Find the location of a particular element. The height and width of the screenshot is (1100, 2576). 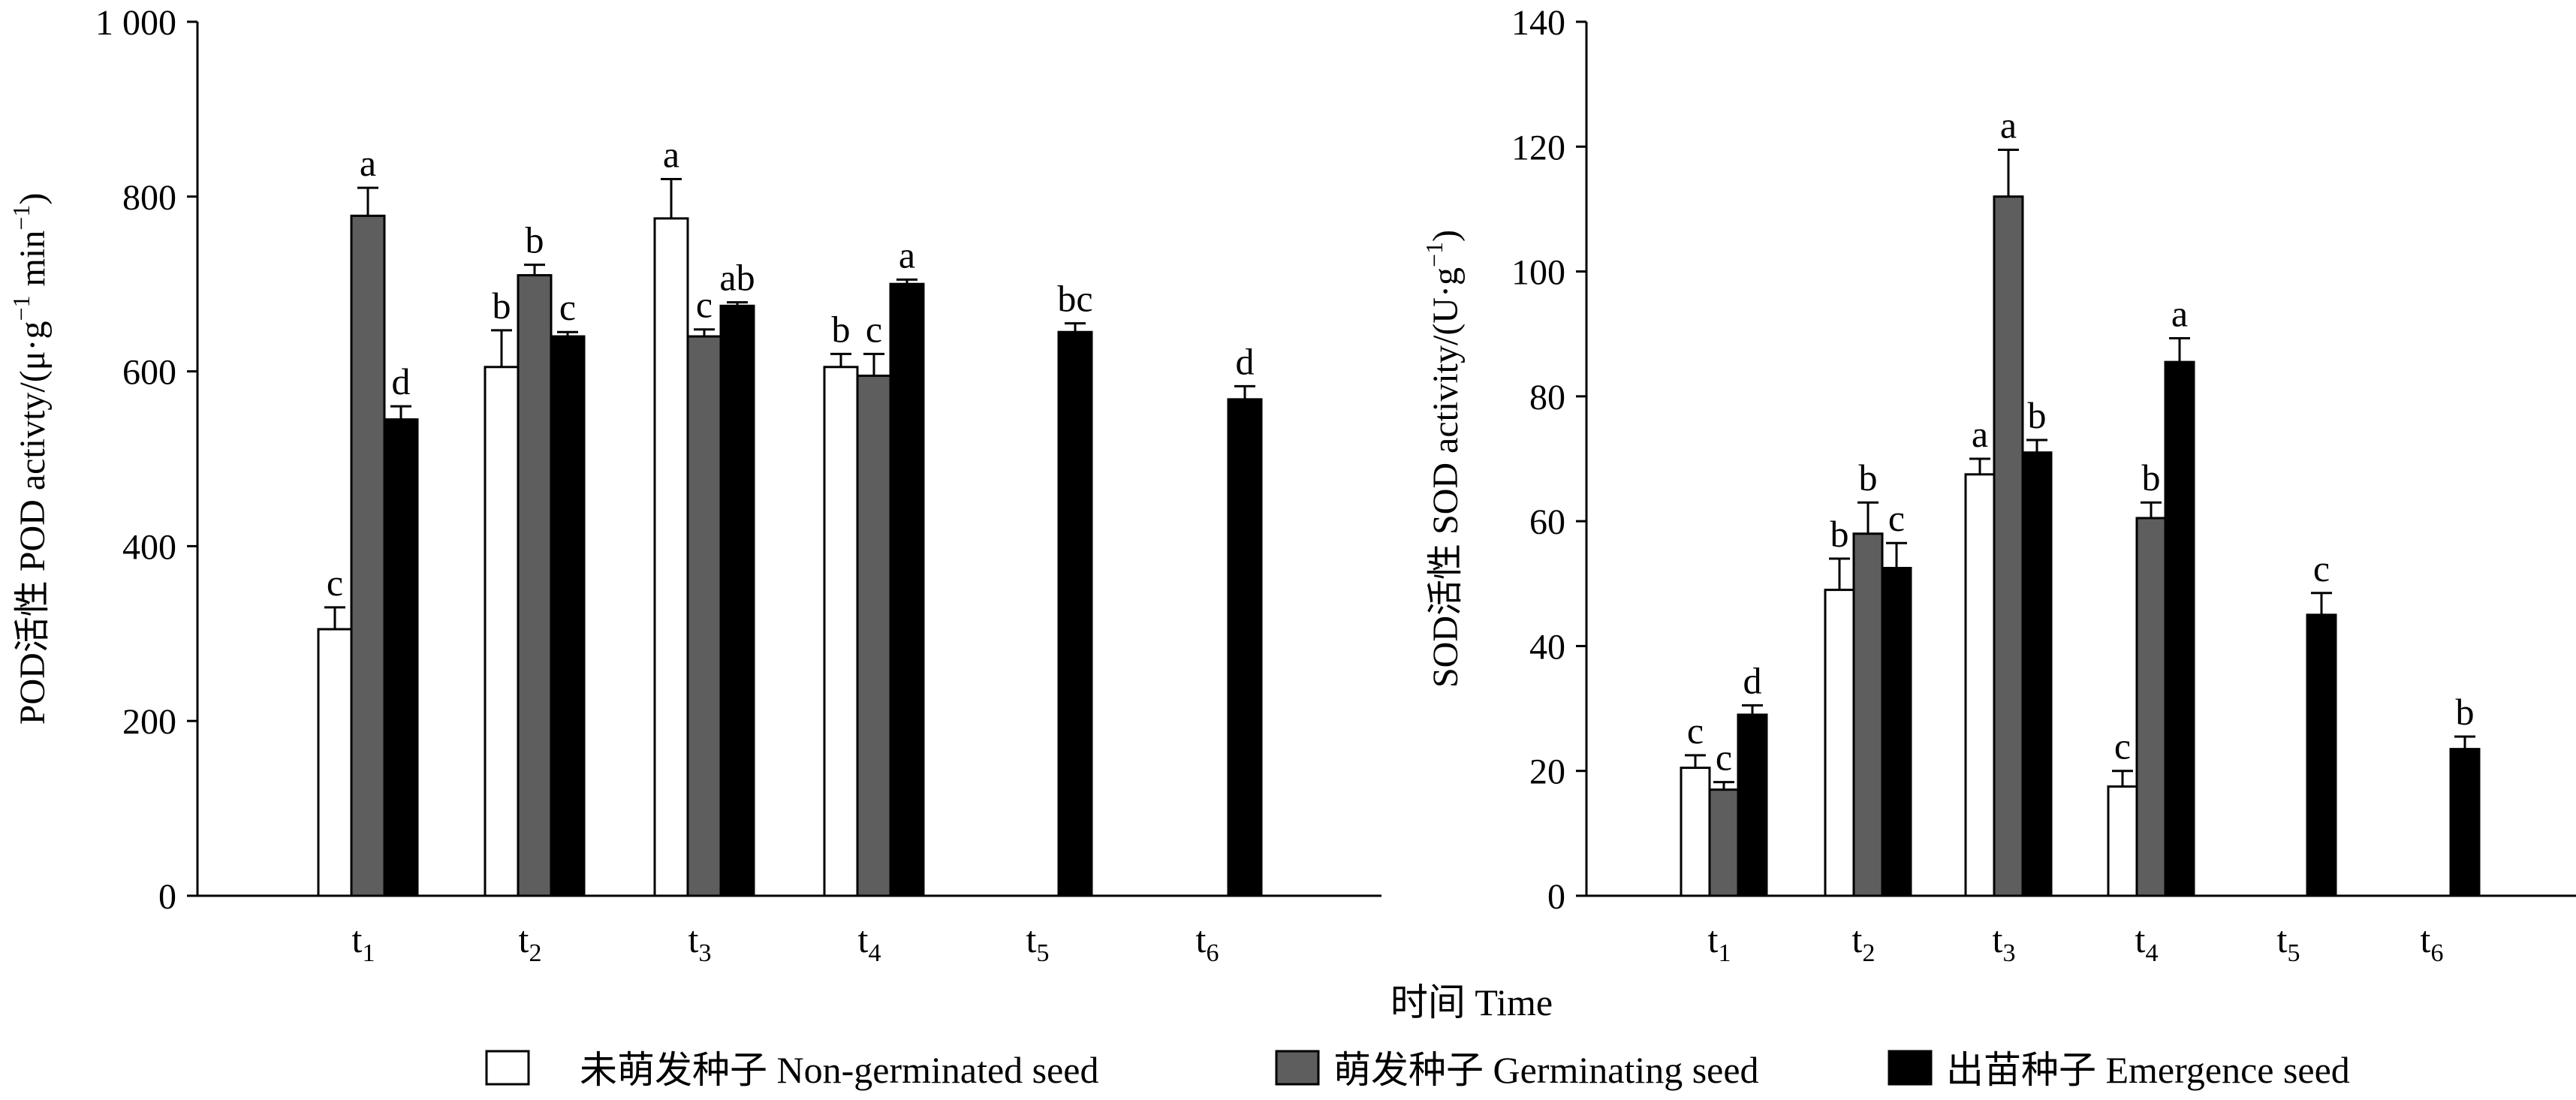

x-axis-label: 时间 Time is located at coordinates (1471, 1002).